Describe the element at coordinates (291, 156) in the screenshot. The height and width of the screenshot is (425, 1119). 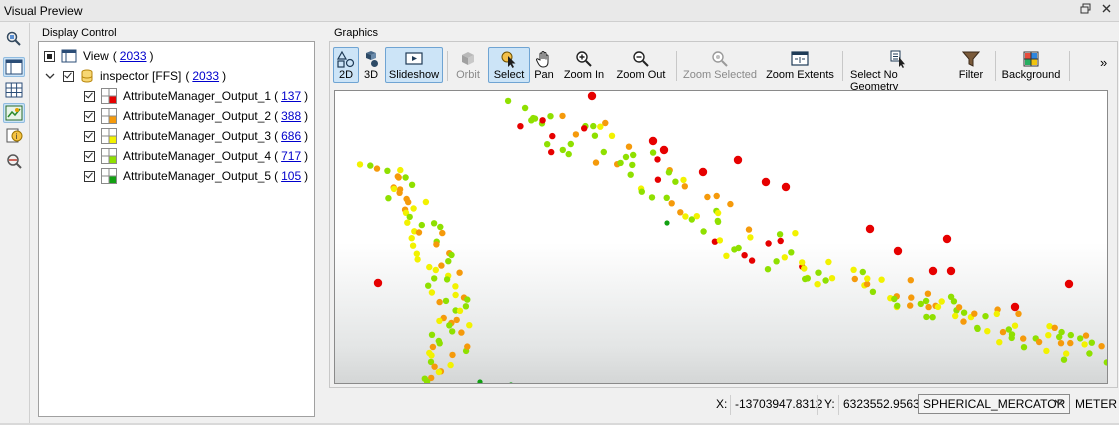
I see `layer-count-link: 717` at that location.